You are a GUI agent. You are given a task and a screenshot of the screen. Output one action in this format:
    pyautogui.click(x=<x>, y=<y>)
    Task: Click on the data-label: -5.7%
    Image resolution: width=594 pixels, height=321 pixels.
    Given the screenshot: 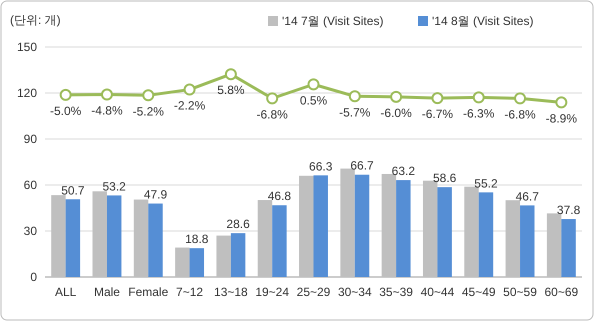 What is the action you would take?
    pyautogui.click(x=355, y=112)
    